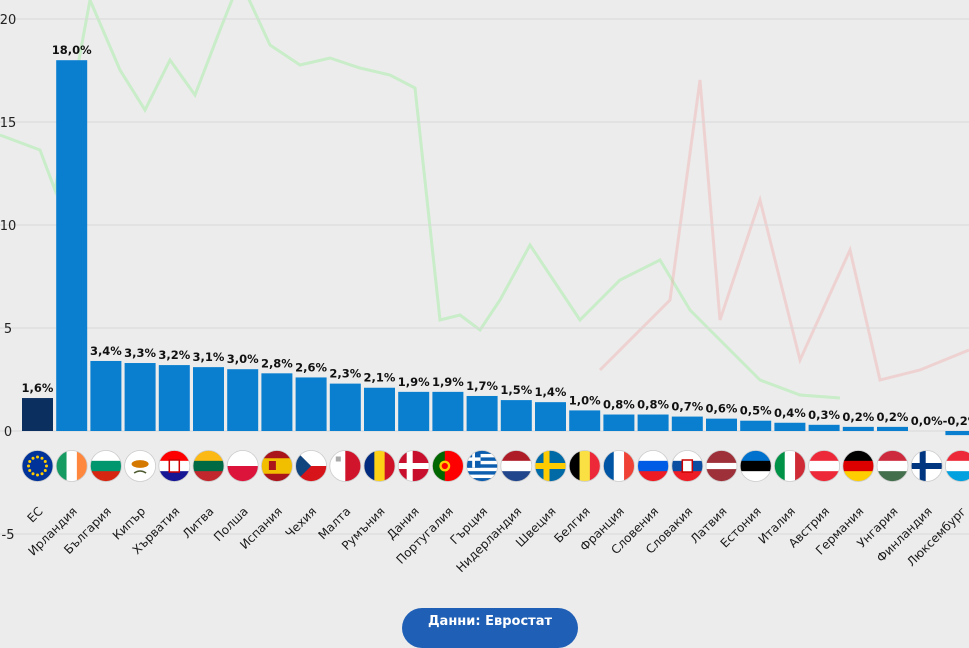  Describe the element at coordinates (311, 466) in the screenshot. I see `czechia-flag-icon` at that location.